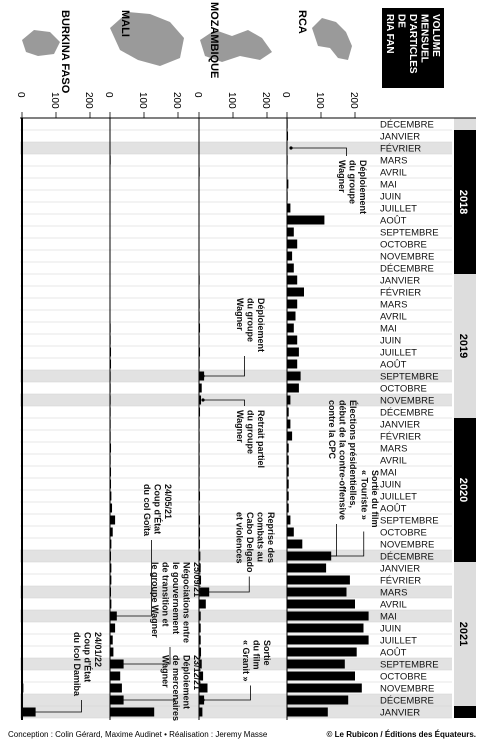 This screenshot has width=483, height=746. I want to click on month-label: AVRIL, so click(393, 461).